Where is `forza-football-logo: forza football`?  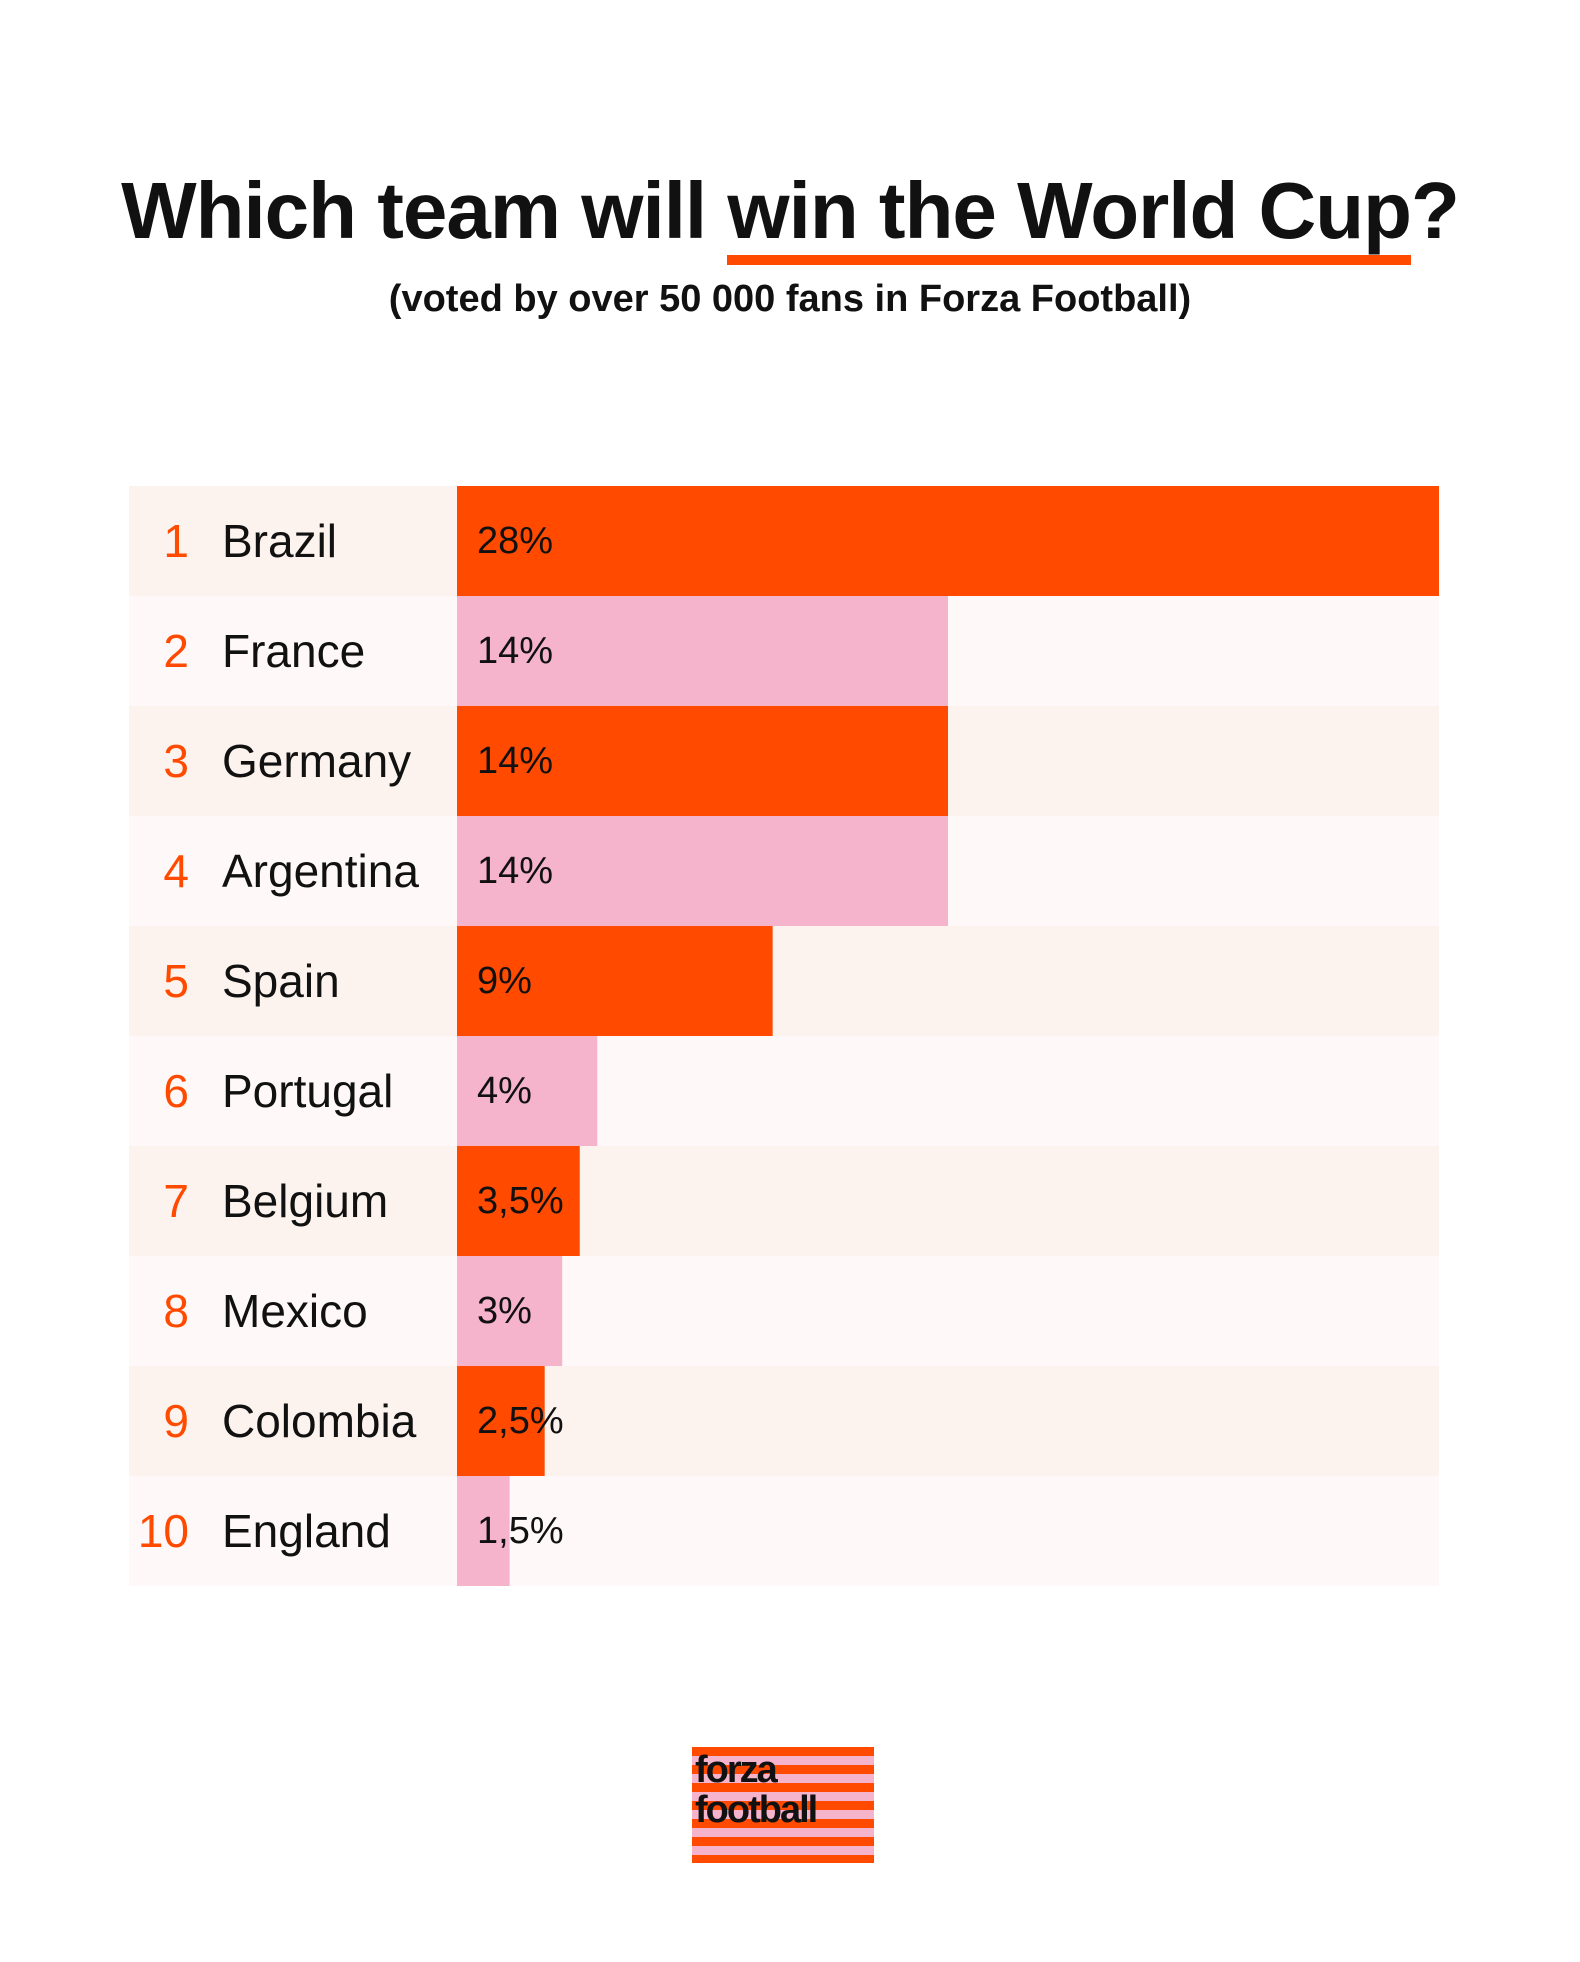 forza-football-logo: forza football is located at coordinates (783, 1805).